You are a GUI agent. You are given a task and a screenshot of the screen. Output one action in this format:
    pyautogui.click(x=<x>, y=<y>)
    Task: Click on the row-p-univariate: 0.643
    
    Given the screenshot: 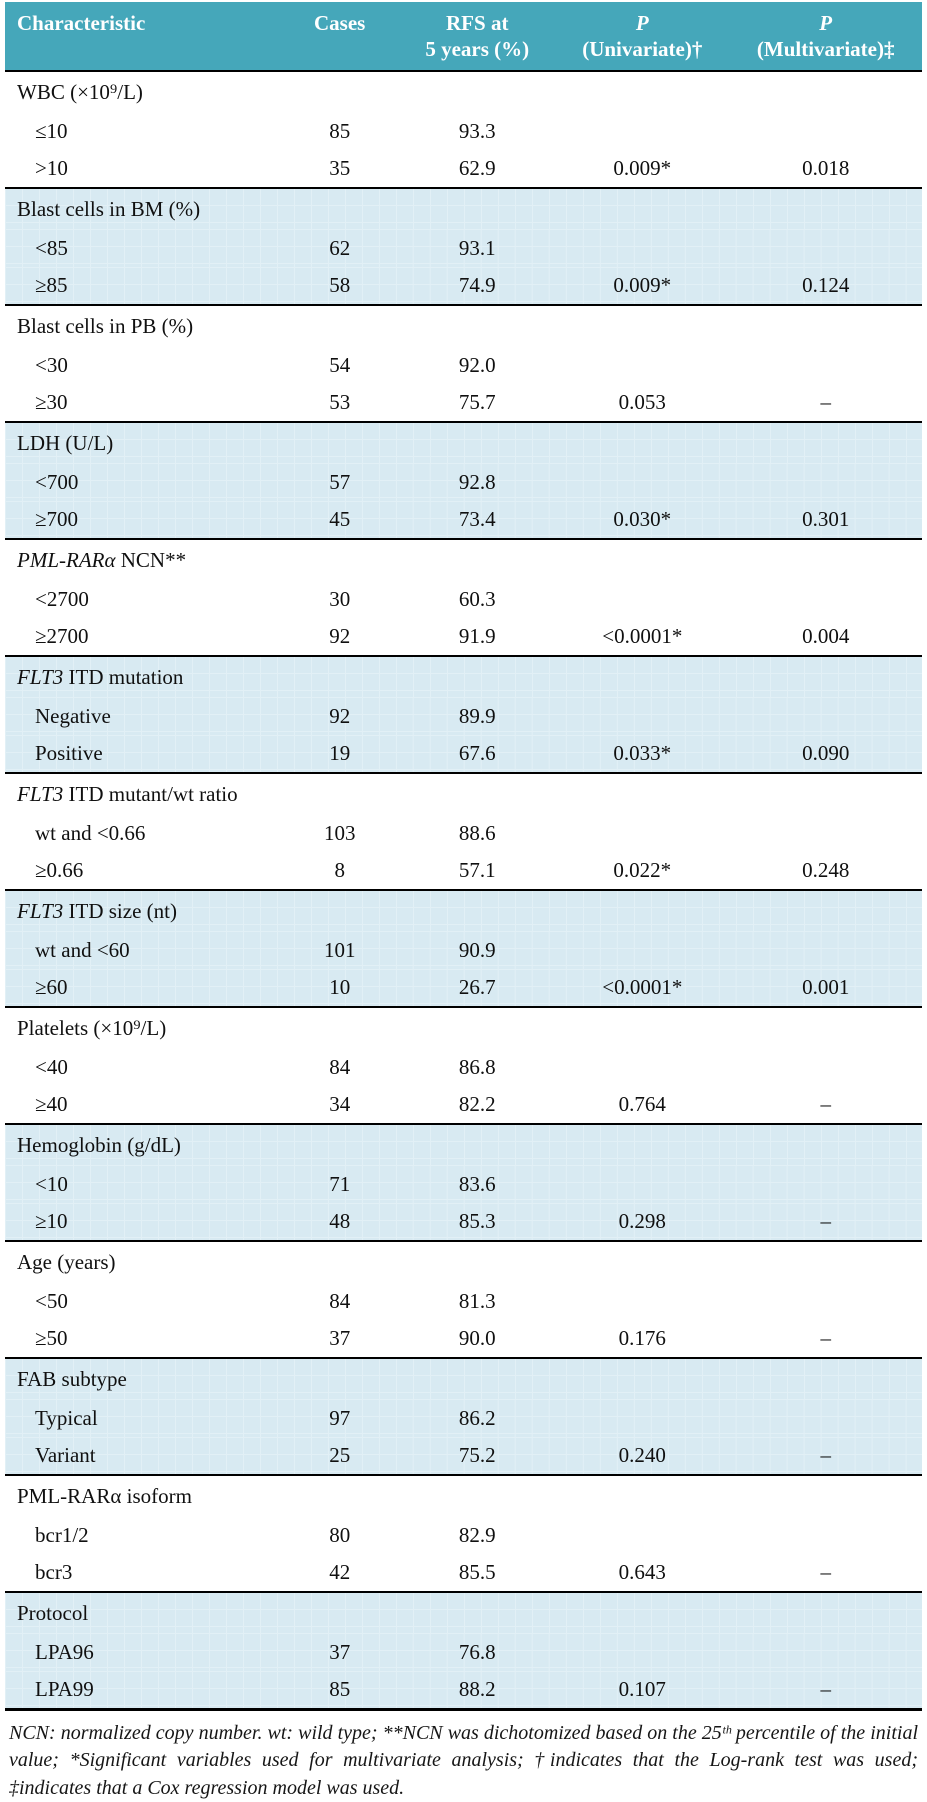 What is the action you would take?
    pyautogui.click(x=642, y=1573)
    